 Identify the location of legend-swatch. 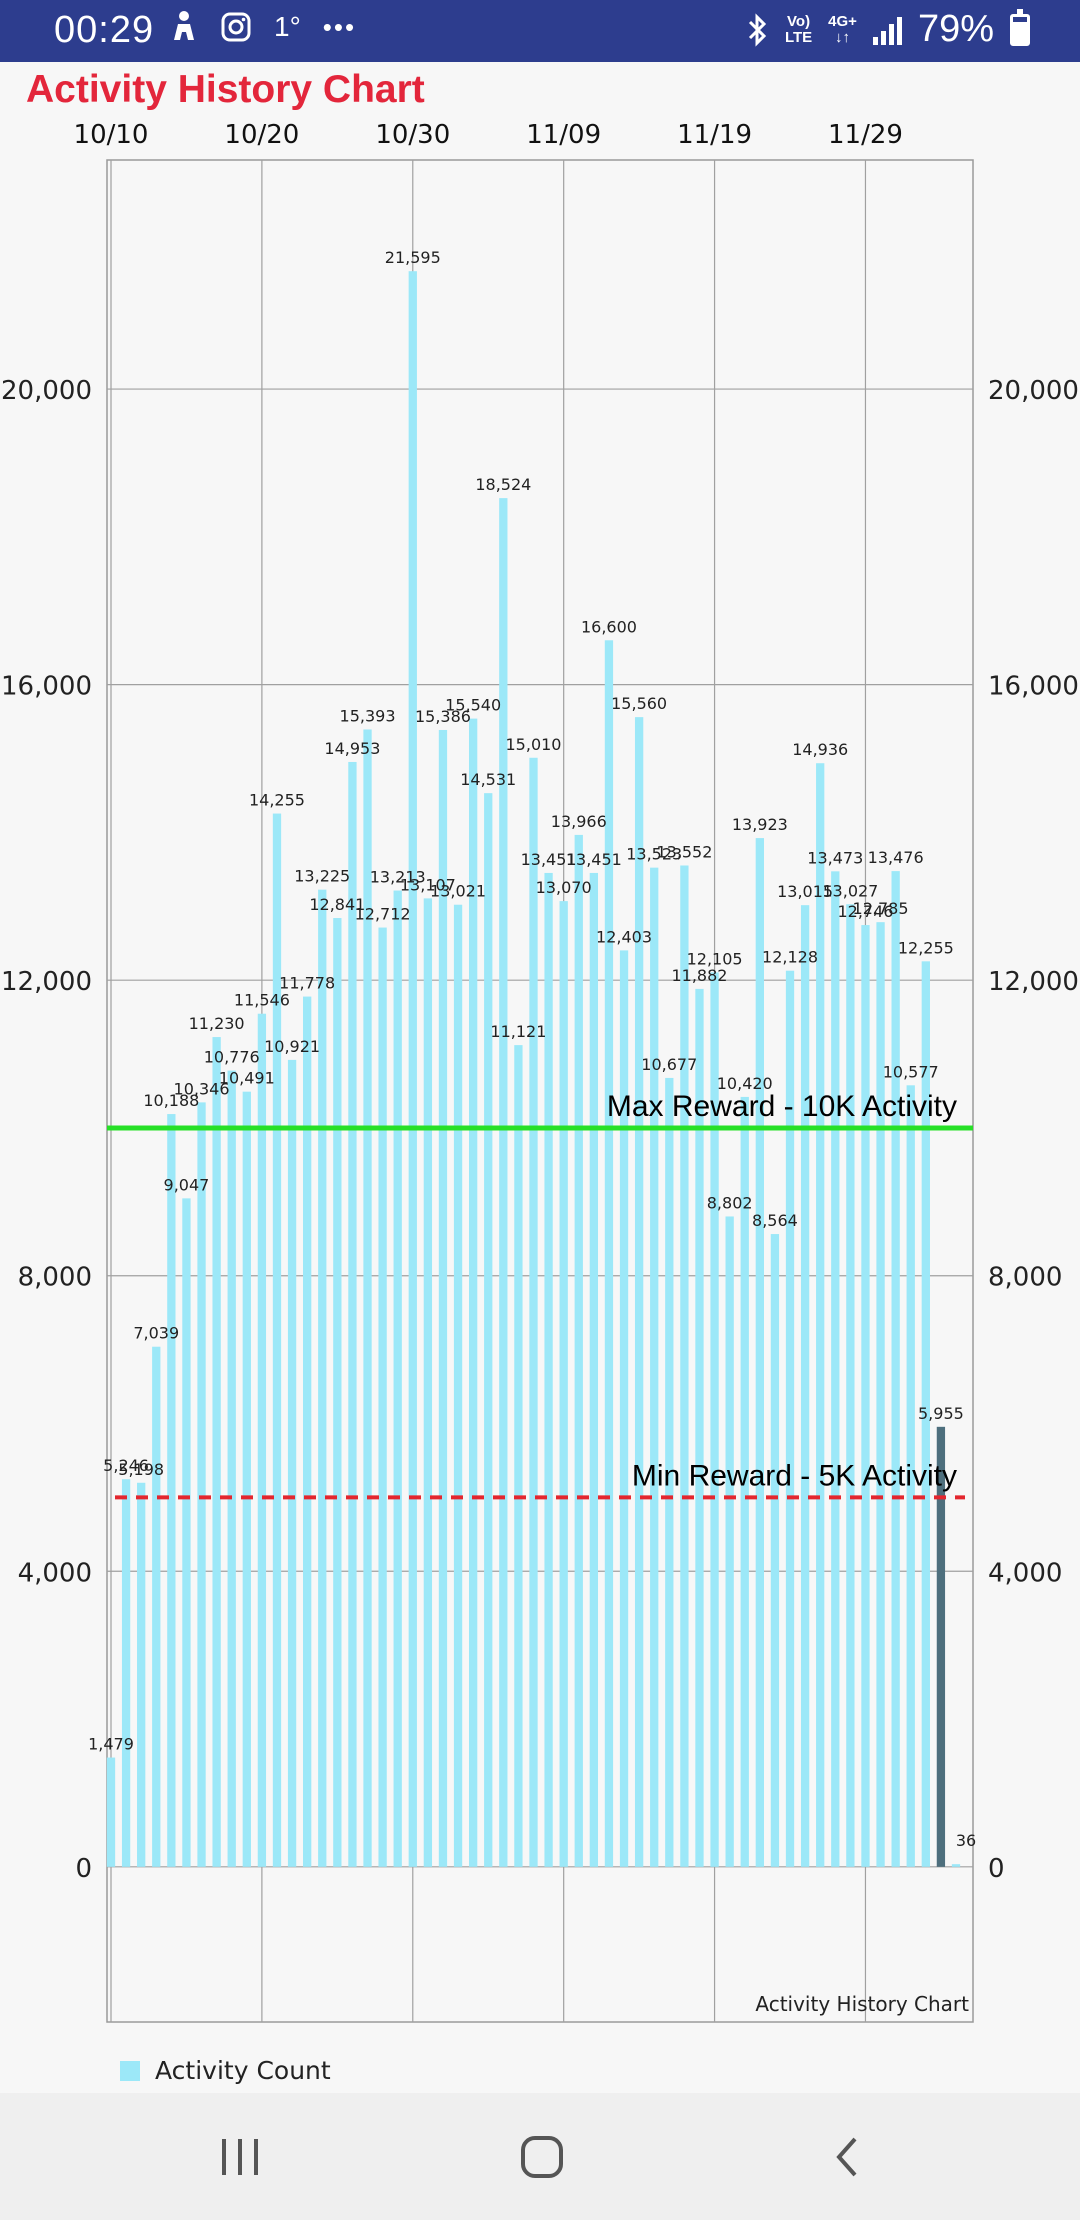
(130, 2071).